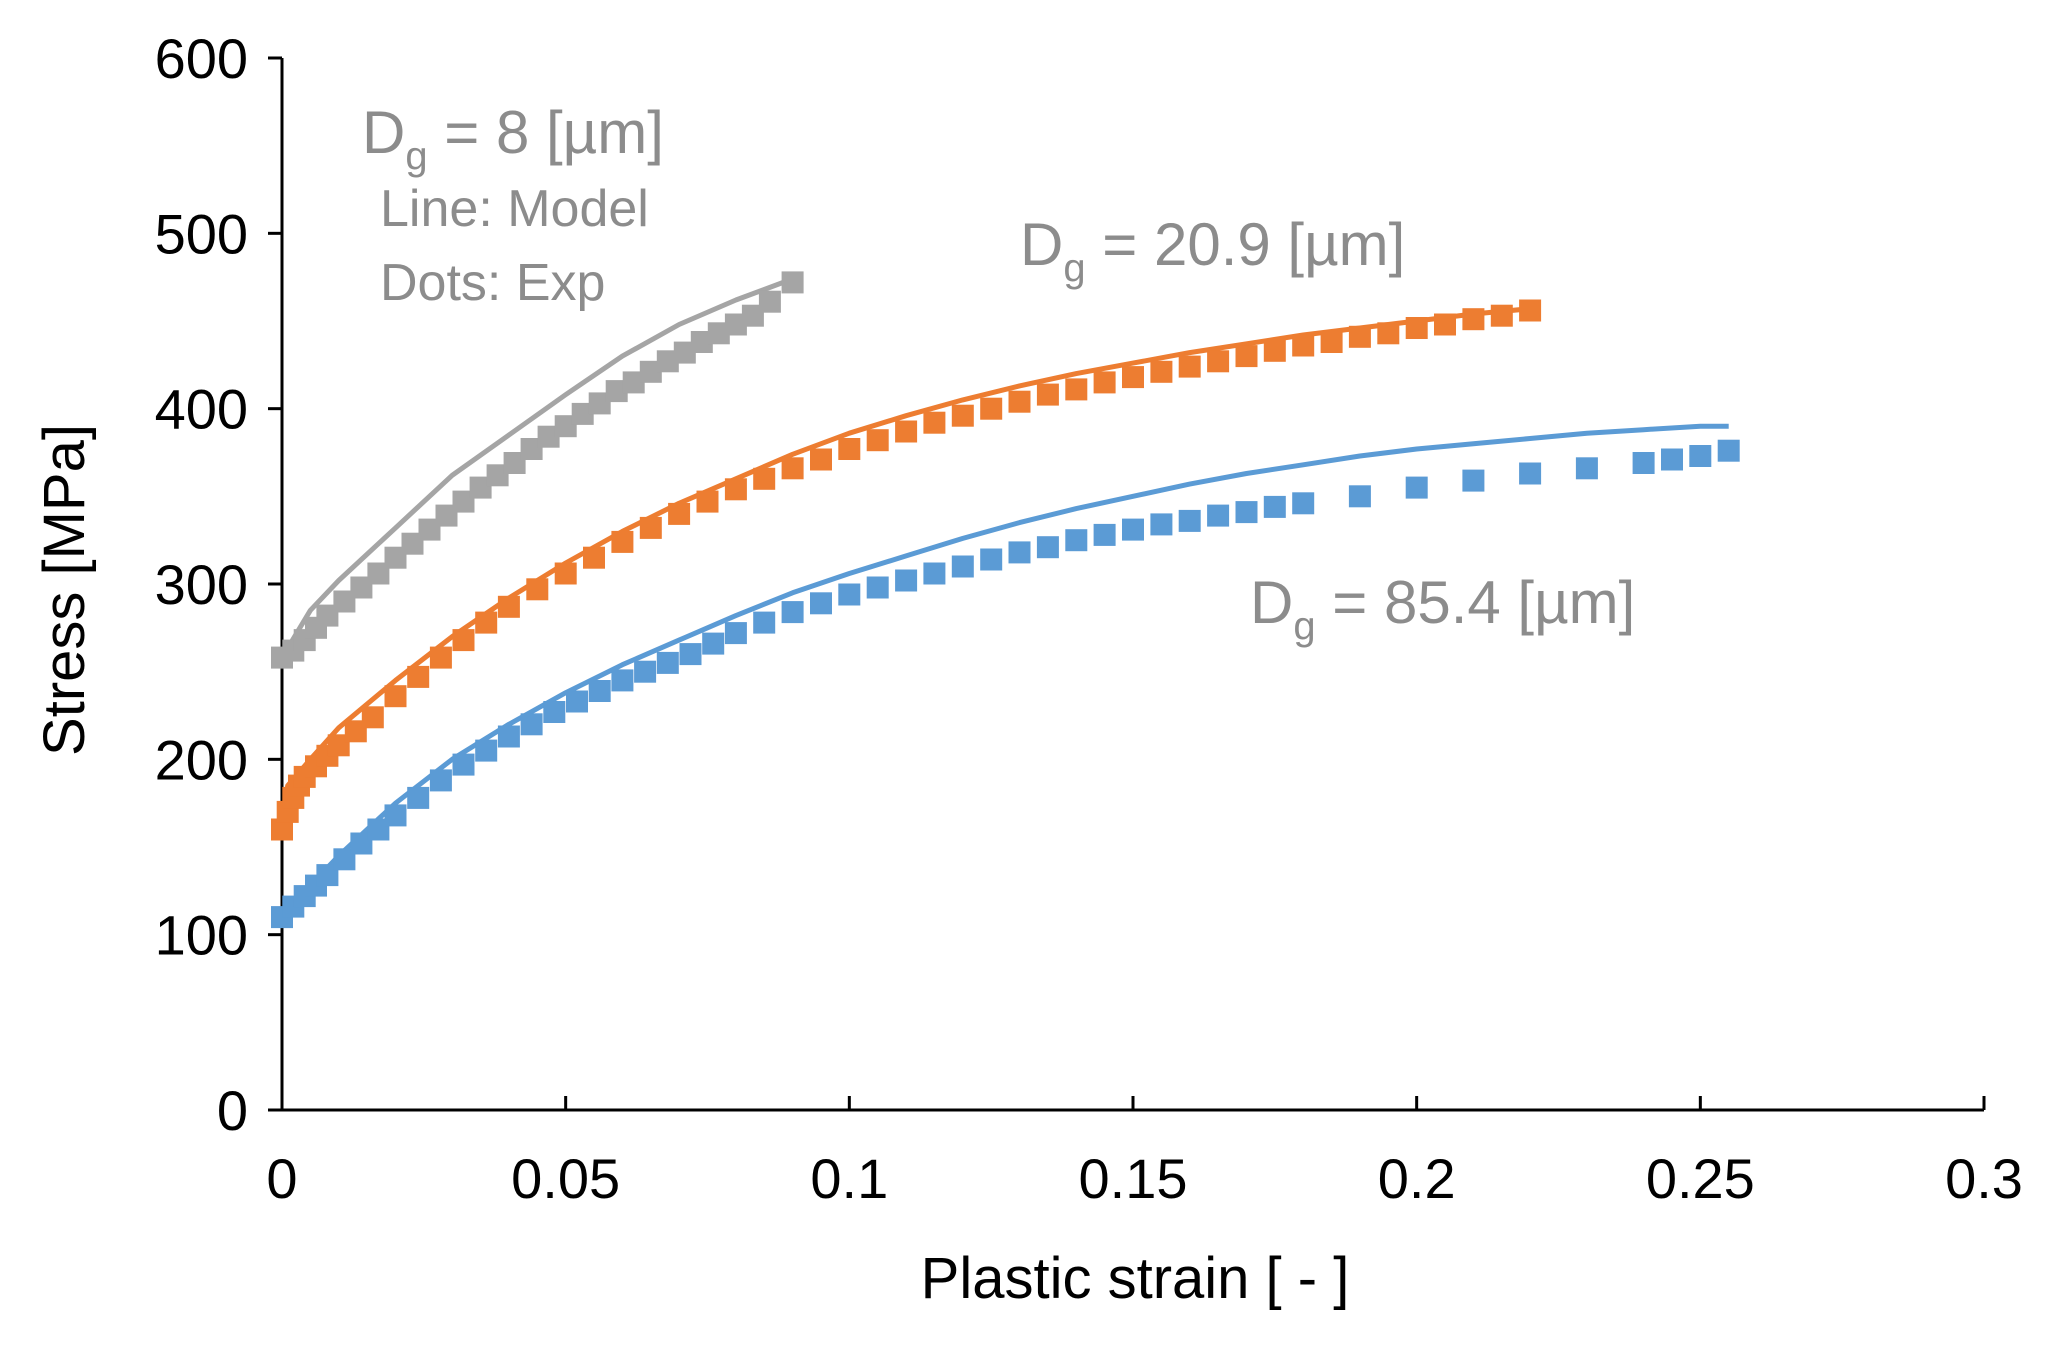 The height and width of the screenshot is (1348, 2056). I want to click on x-tick-label: 0.05, so click(565, 1178).